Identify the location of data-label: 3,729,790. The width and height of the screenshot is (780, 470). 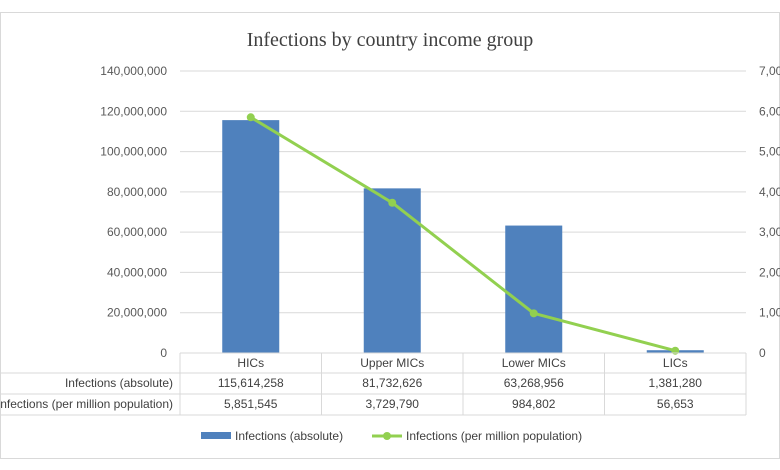
(393, 404).